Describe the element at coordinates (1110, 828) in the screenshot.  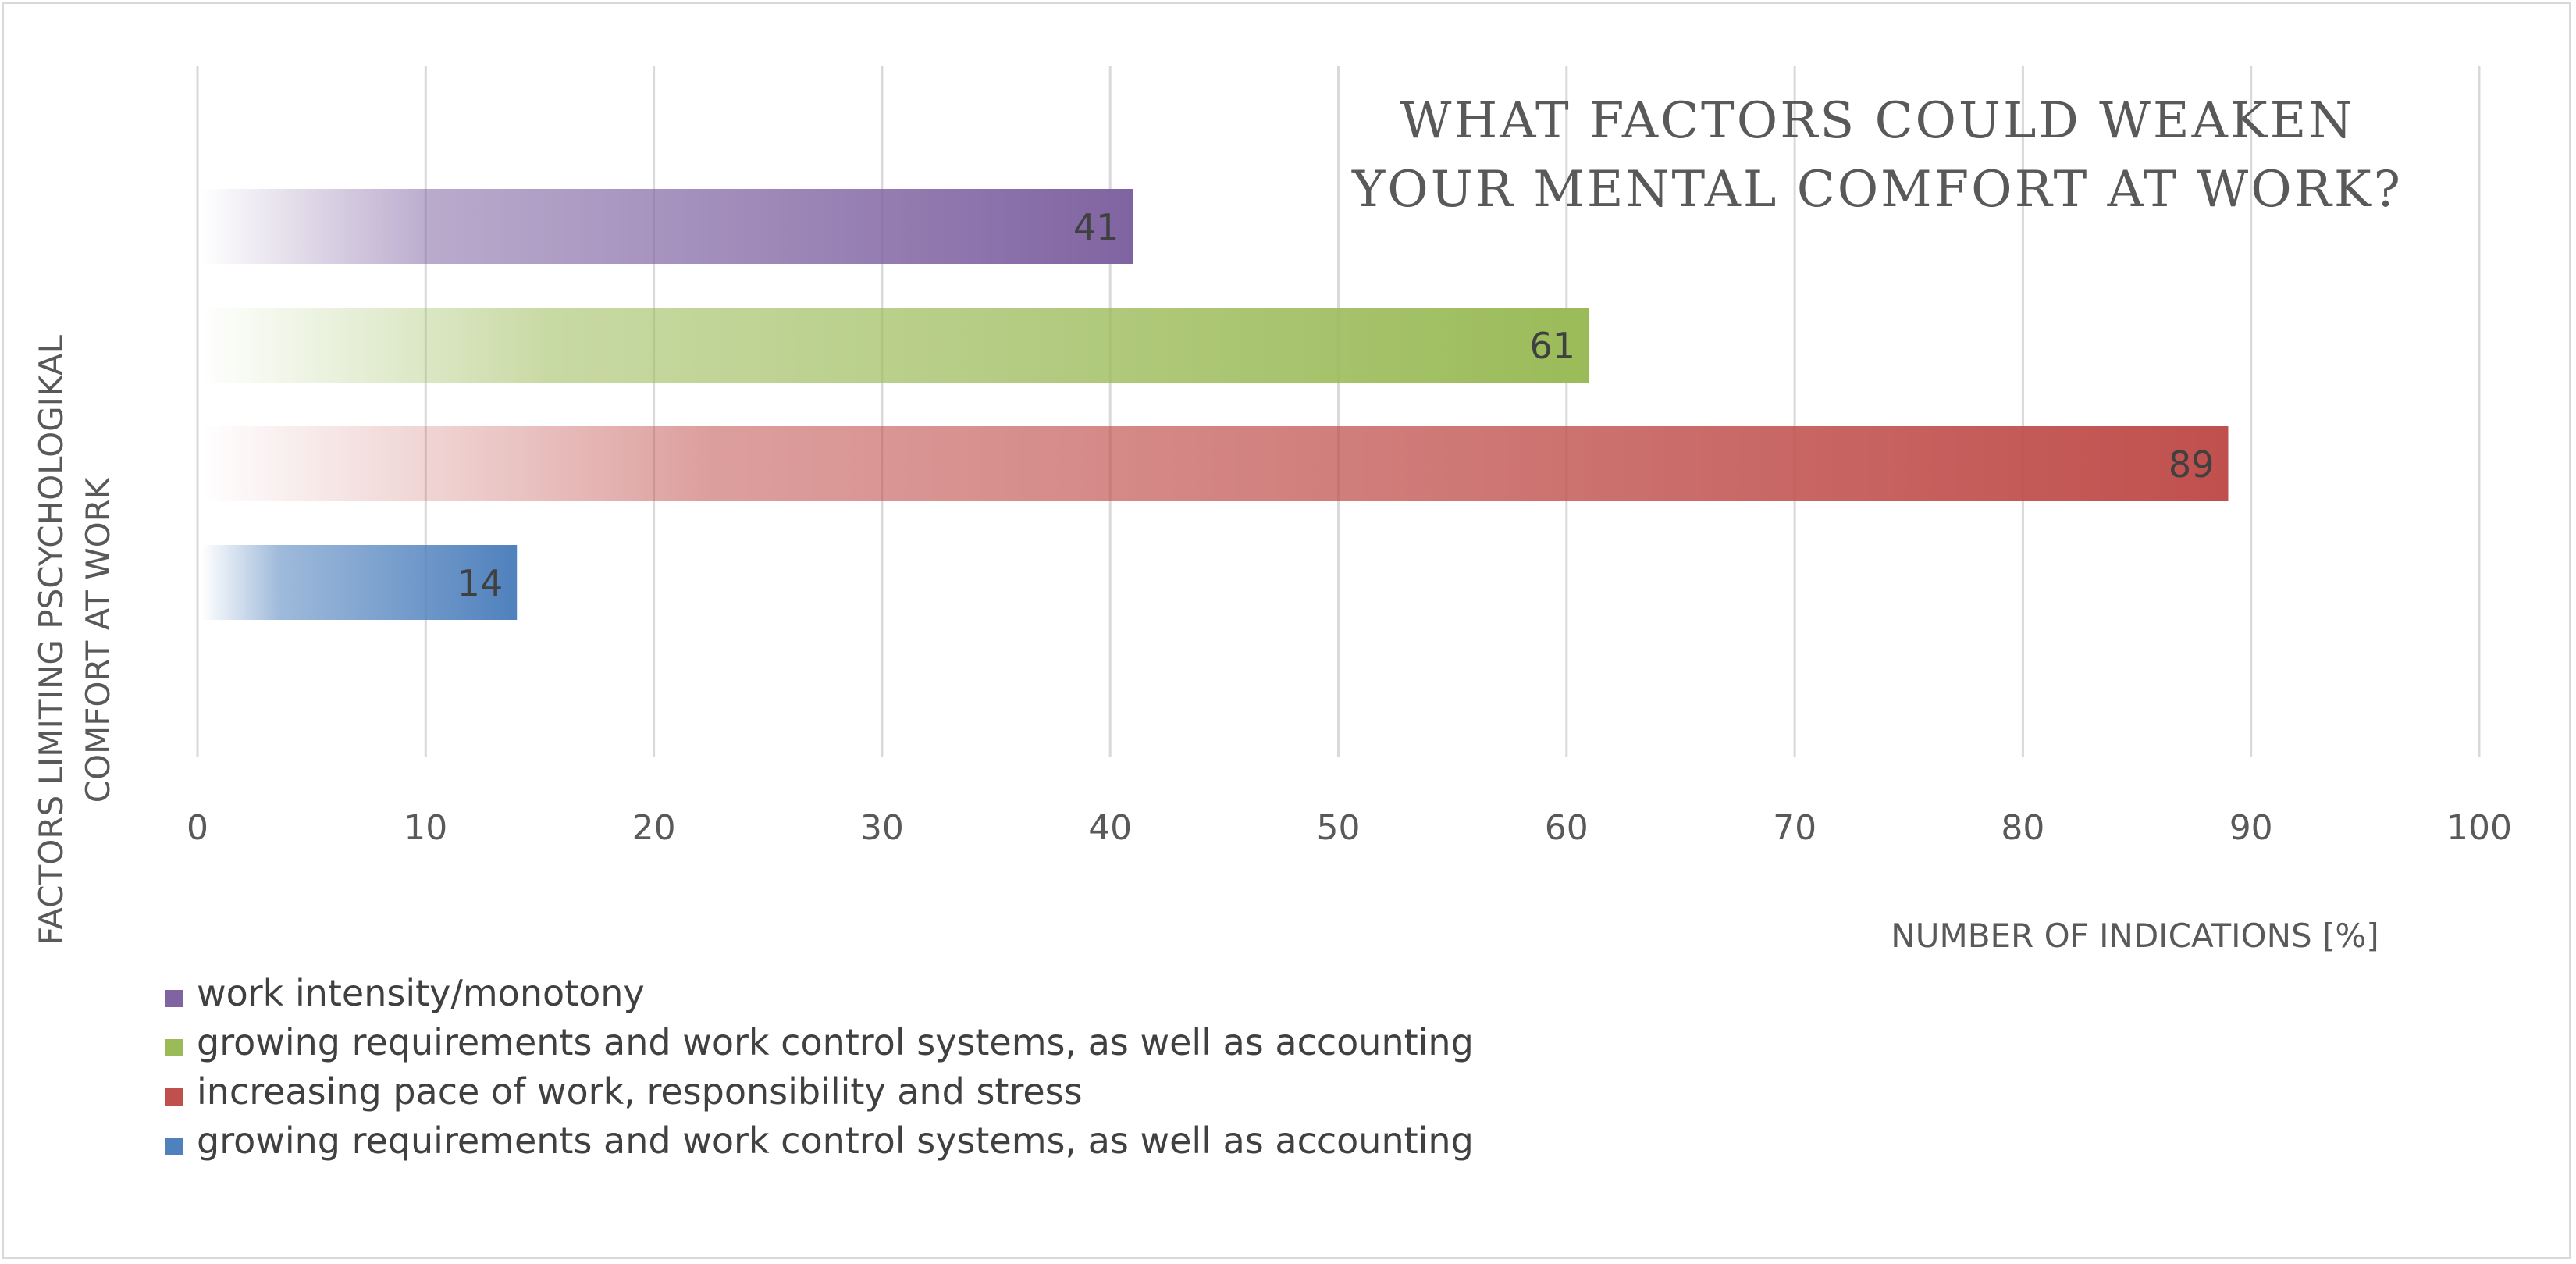
I see `x-tick-label: 40` at that location.